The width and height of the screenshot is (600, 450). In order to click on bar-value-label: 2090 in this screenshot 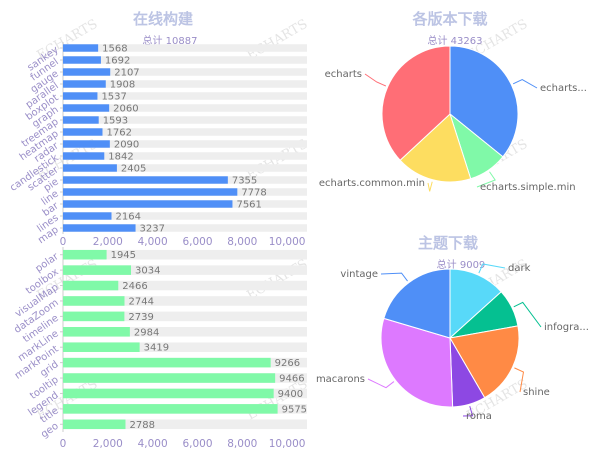, I will do `click(126, 145)`.